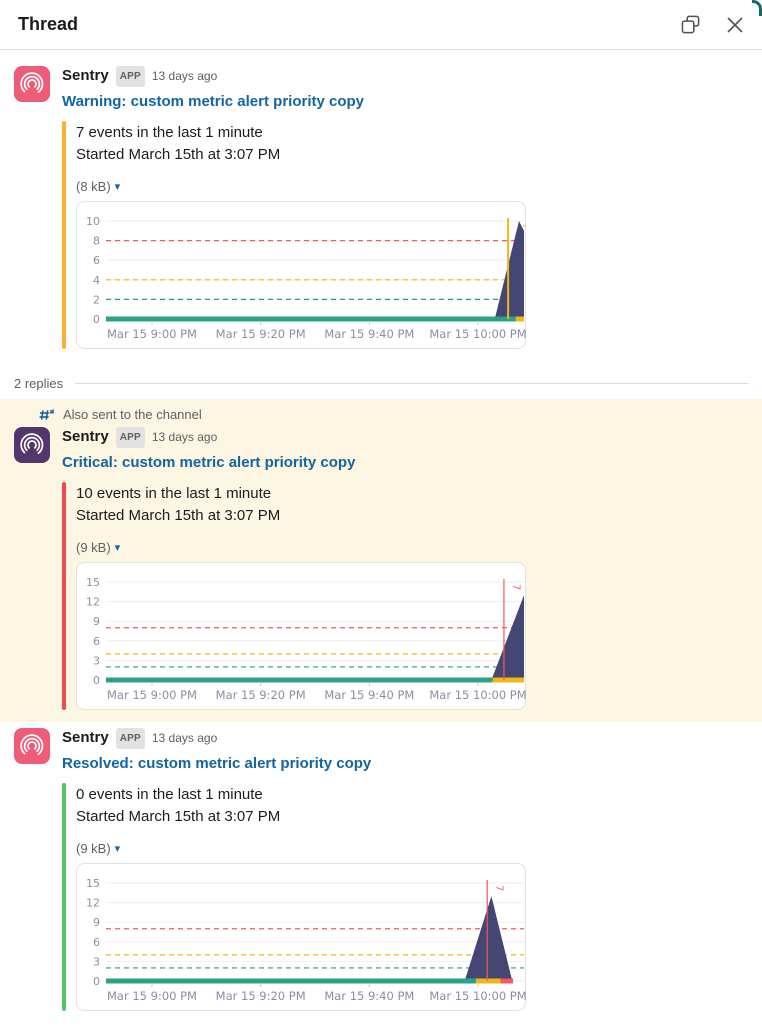  Describe the element at coordinates (381, 414) in the screenshot. I see `also-sent-row: Also sent to the channel` at that location.